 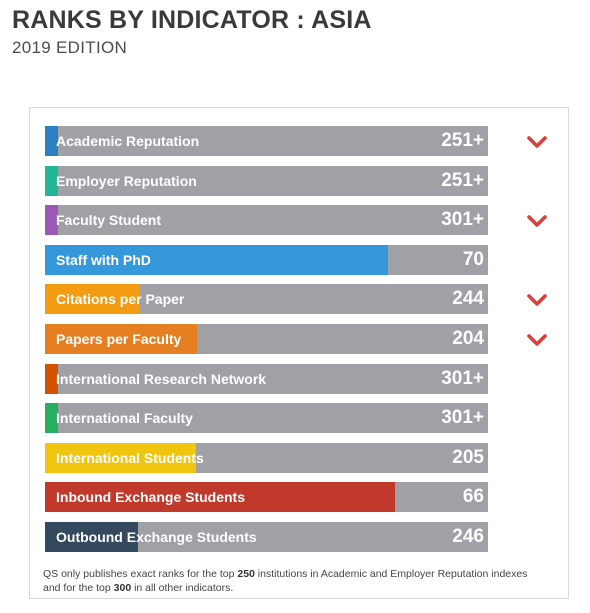 What do you see at coordinates (296, 299) in the screenshot?
I see `indicator-row: Citations per Paper 244` at bounding box center [296, 299].